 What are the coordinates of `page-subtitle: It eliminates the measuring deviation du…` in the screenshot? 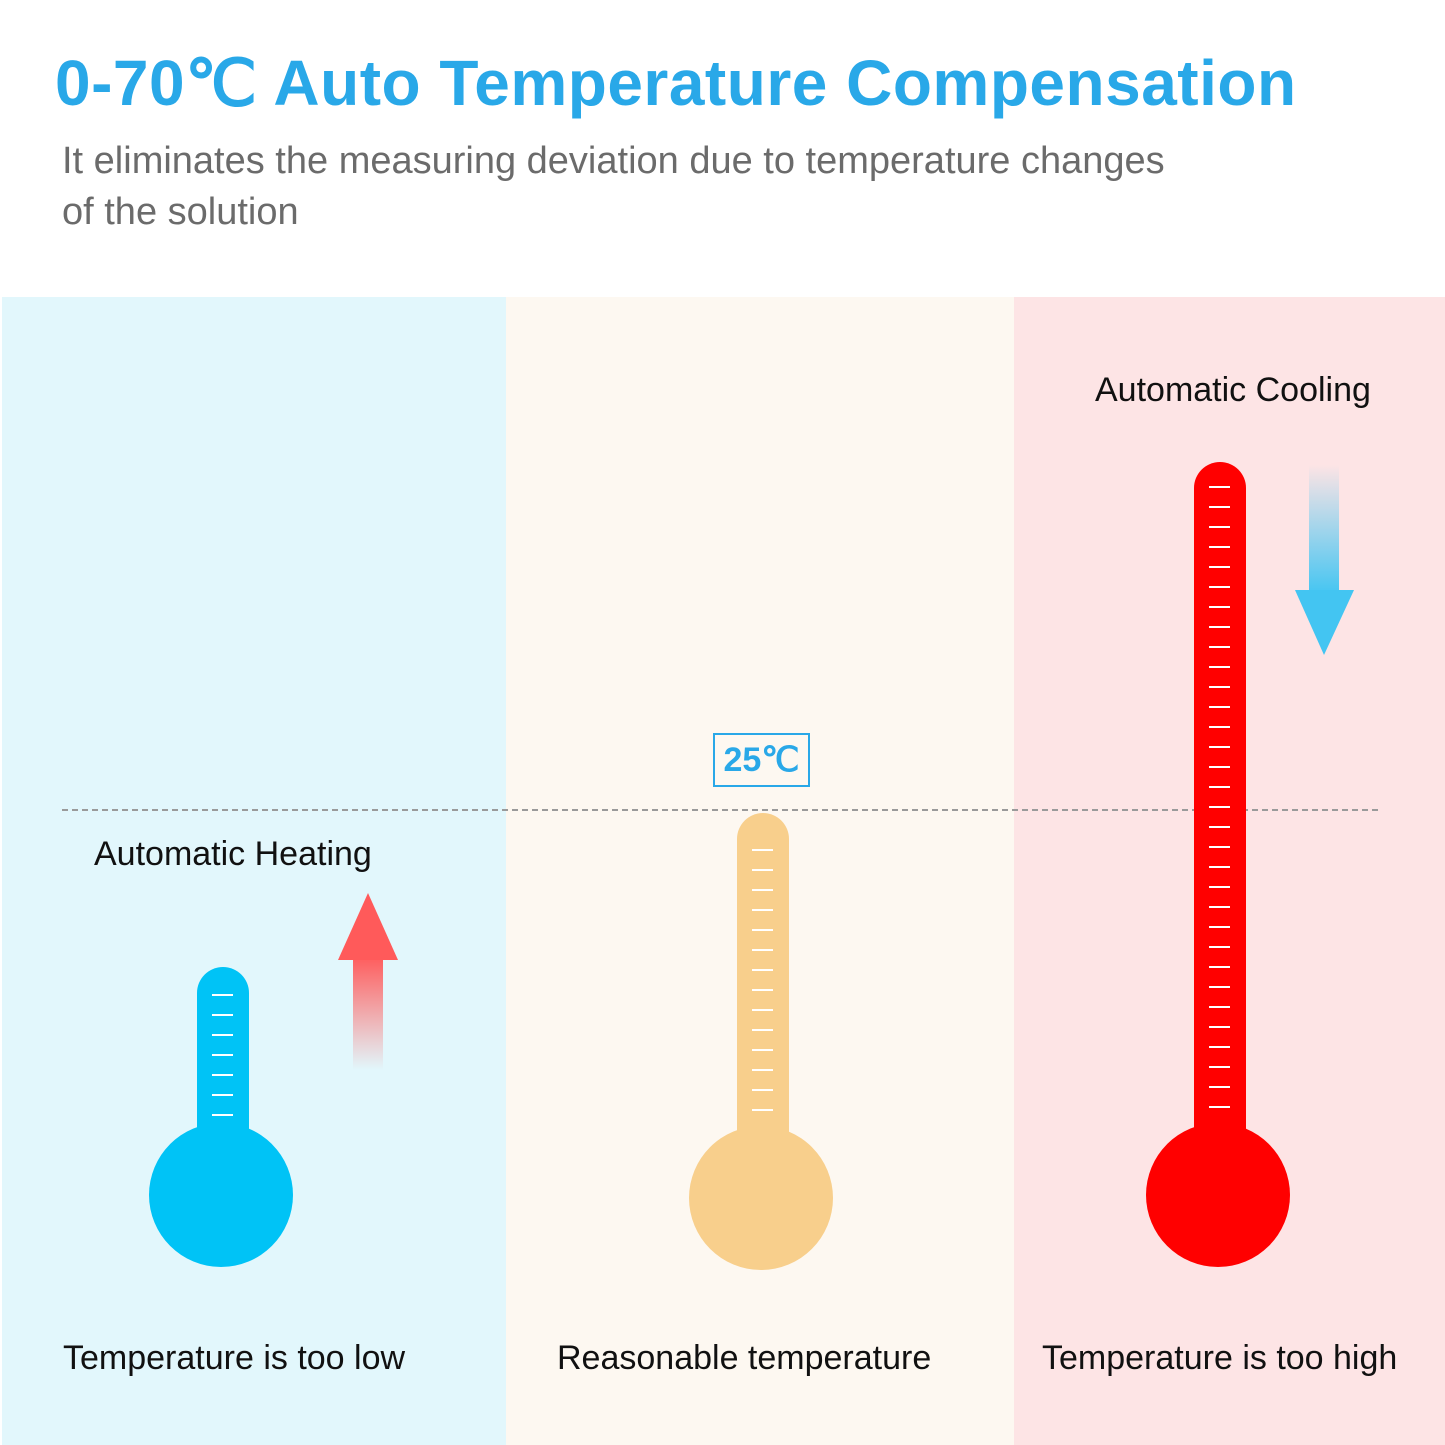 It's located at (613, 186).